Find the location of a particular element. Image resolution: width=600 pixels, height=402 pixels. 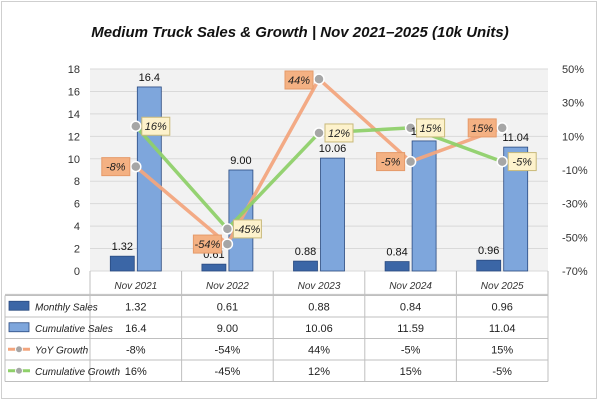

table-cell: 10.06 is located at coordinates (319, 329).